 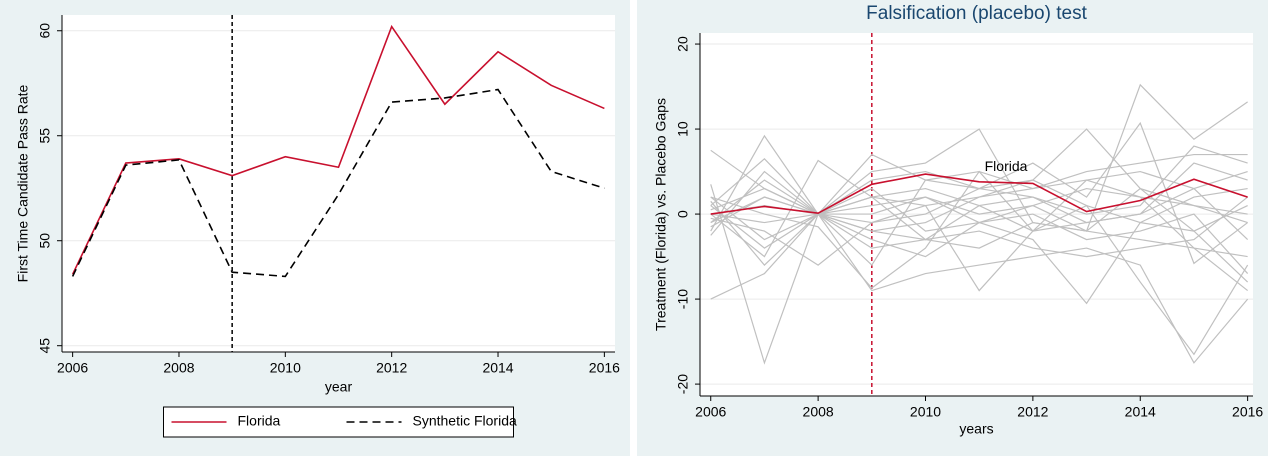 What do you see at coordinates (1006, 166) in the screenshot?
I see `annotation: Florida` at bounding box center [1006, 166].